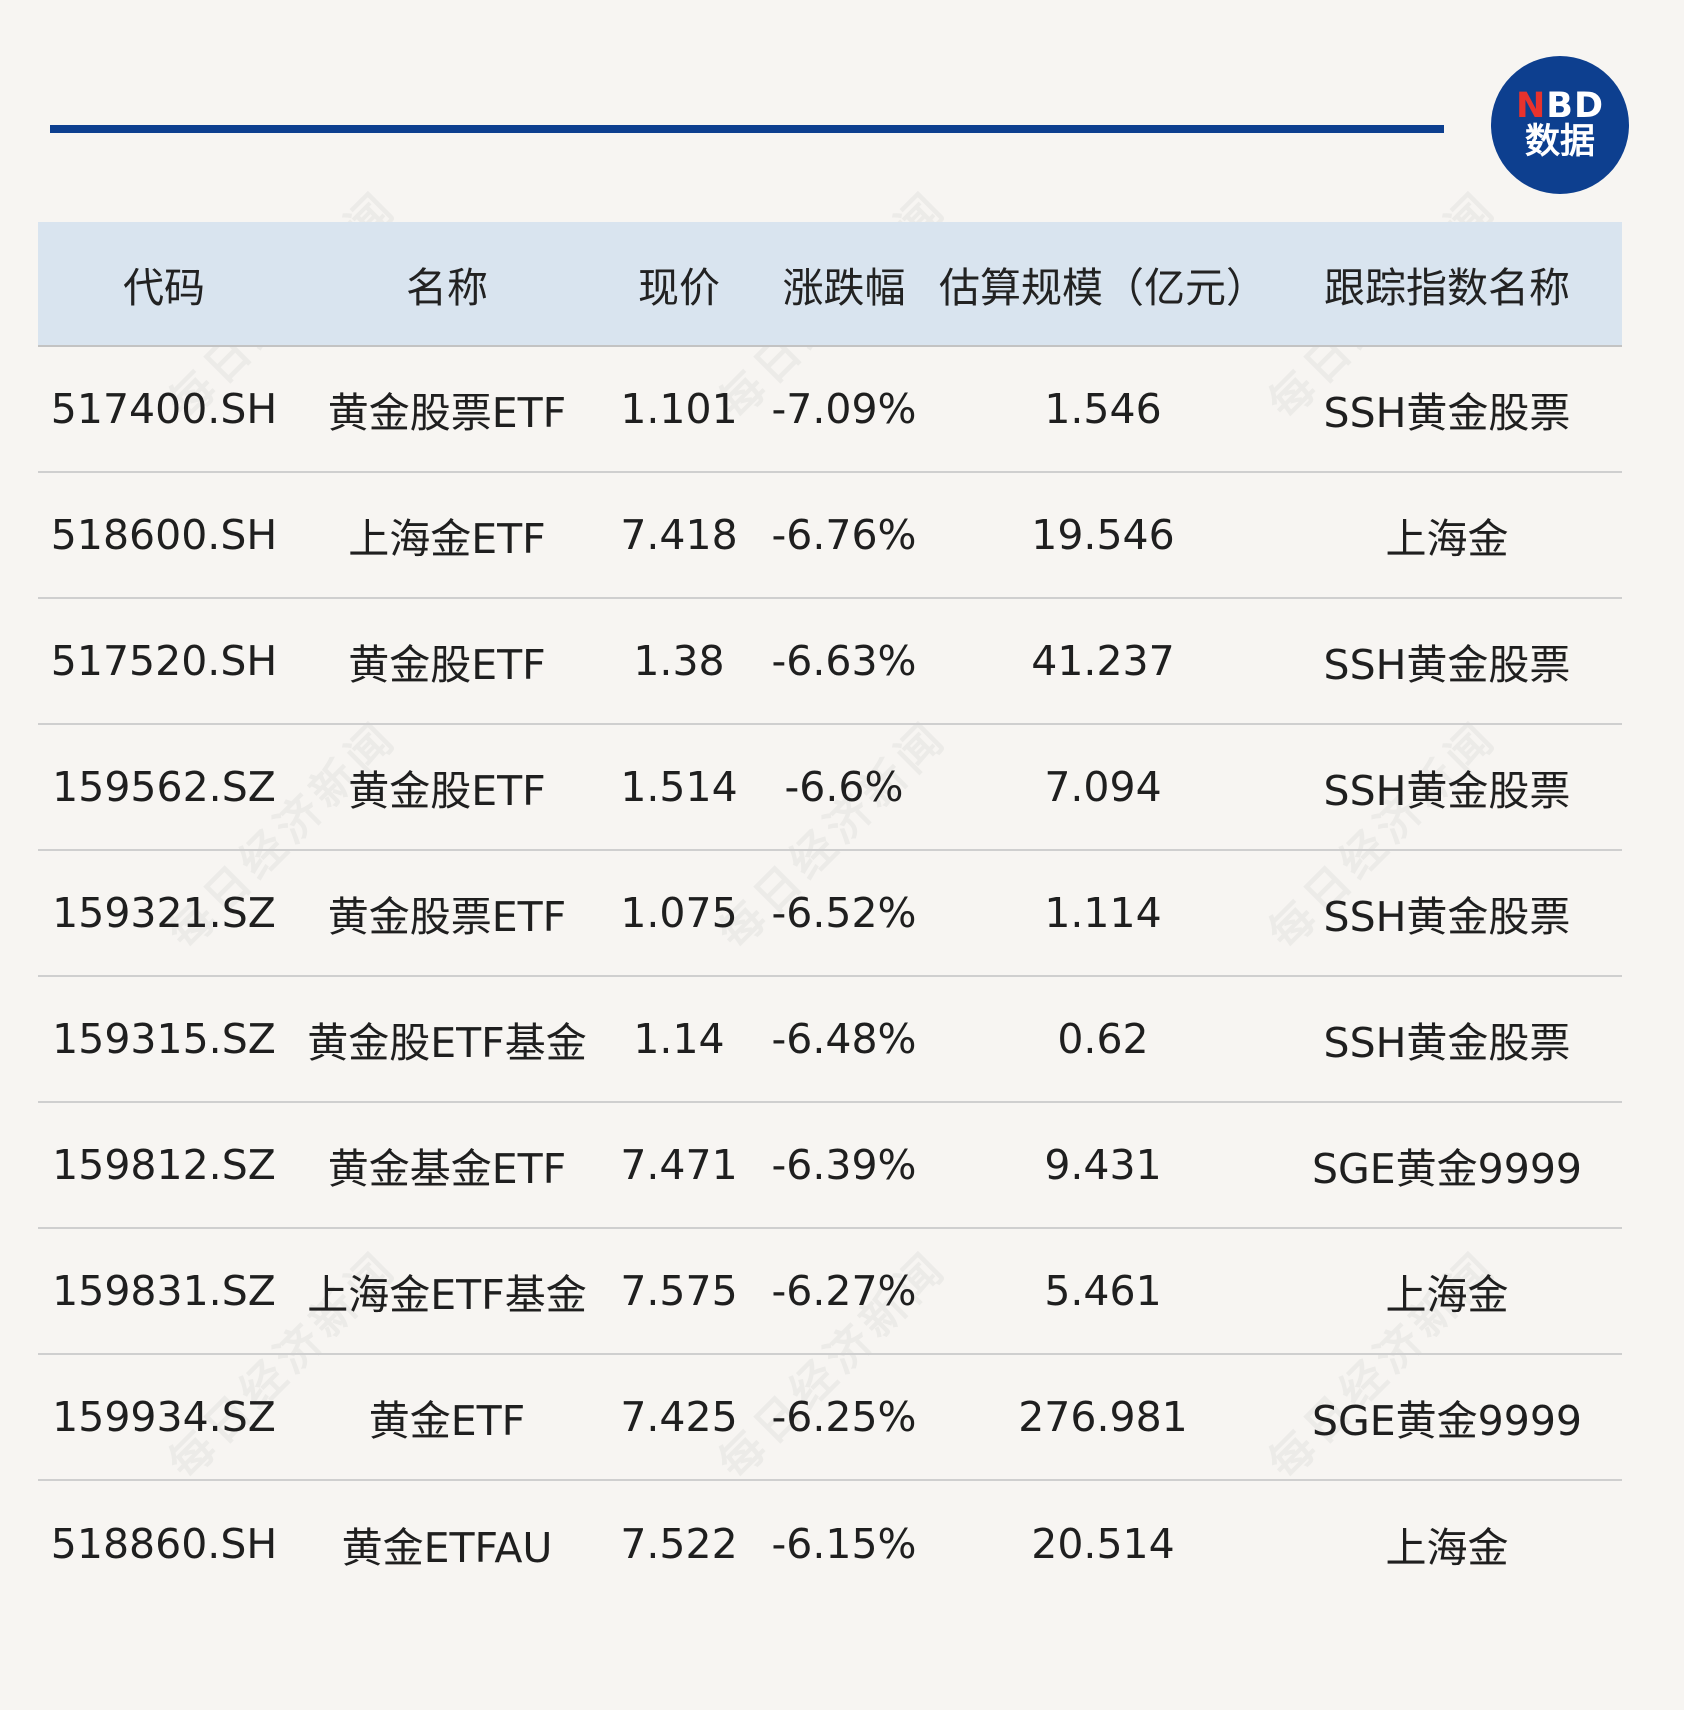 This screenshot has width=1684, height=1710. I want to click on cell-scale: 276.981, so click(1103, 1417).